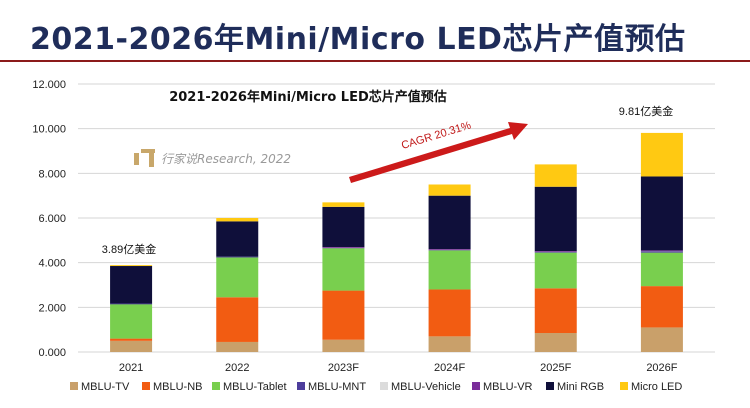 This screenshot has height=408, width=750. Describe the element at coordinates (237, 257) in the screenshot. I see `bar-segment-mblu-mnt-2022` at that location.